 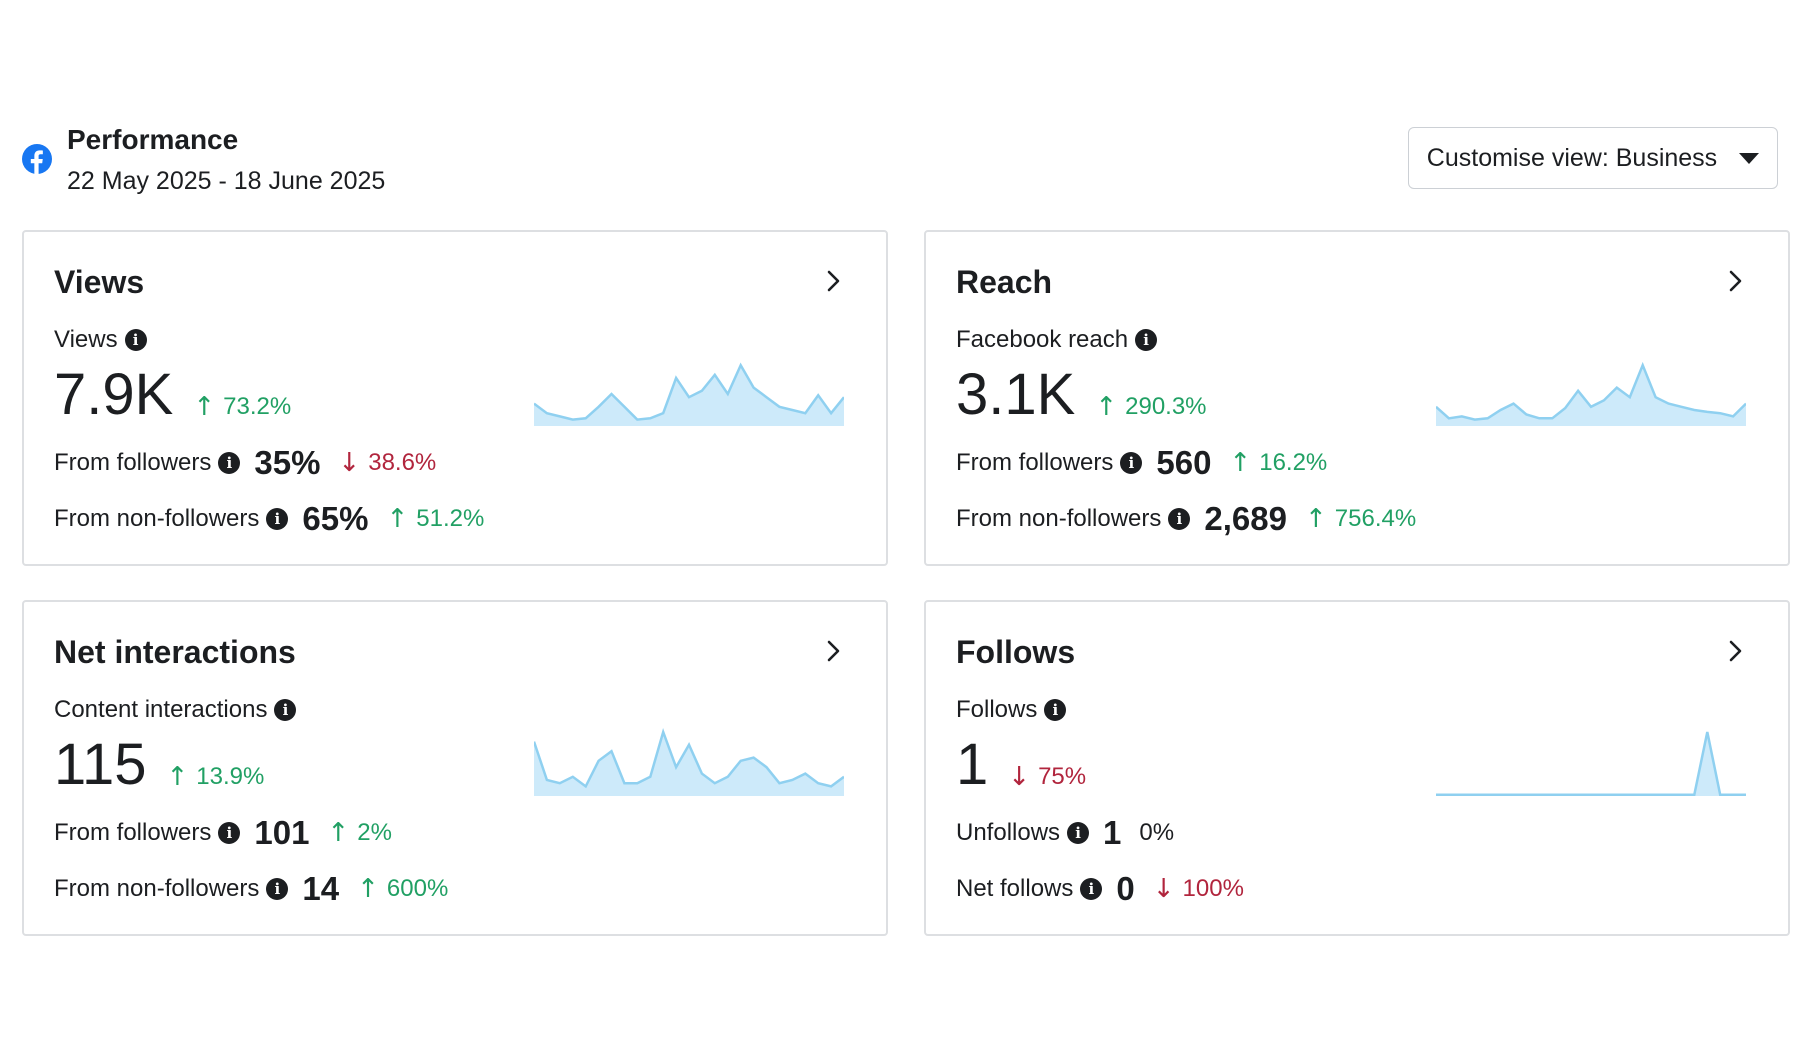 What do you see at coordinates (287, 462) in the screenshot?
I see `breakdown-value: 35%` at bounding box center [287, 462].